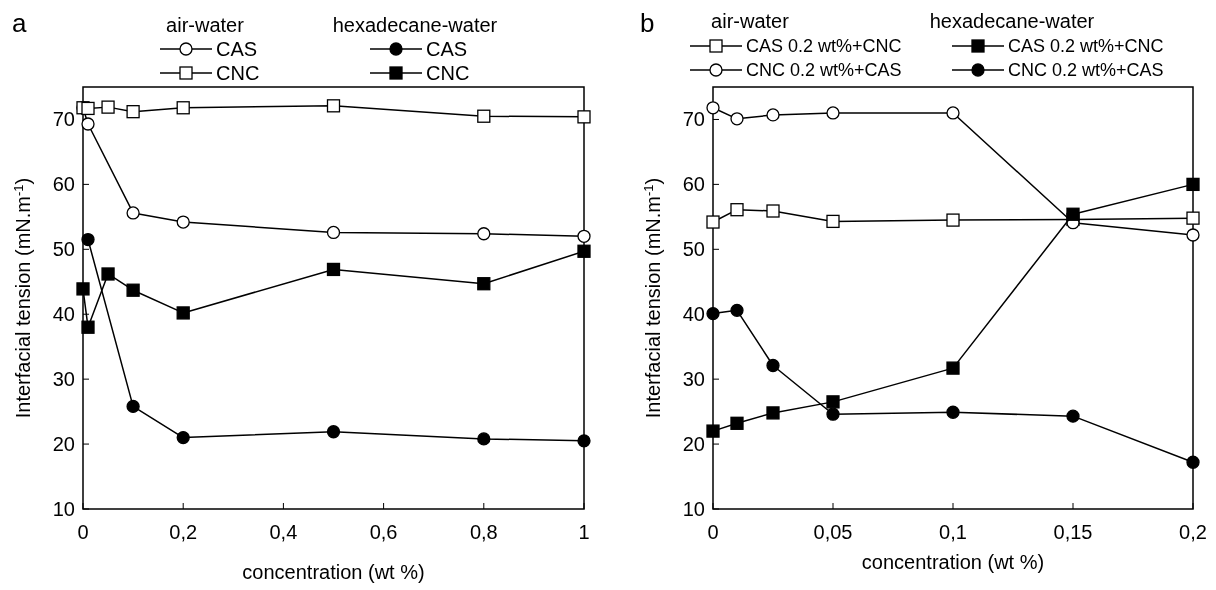 This screenshot has width=1216, height=590. I want to click on chart-title: a, so click(19, 23).